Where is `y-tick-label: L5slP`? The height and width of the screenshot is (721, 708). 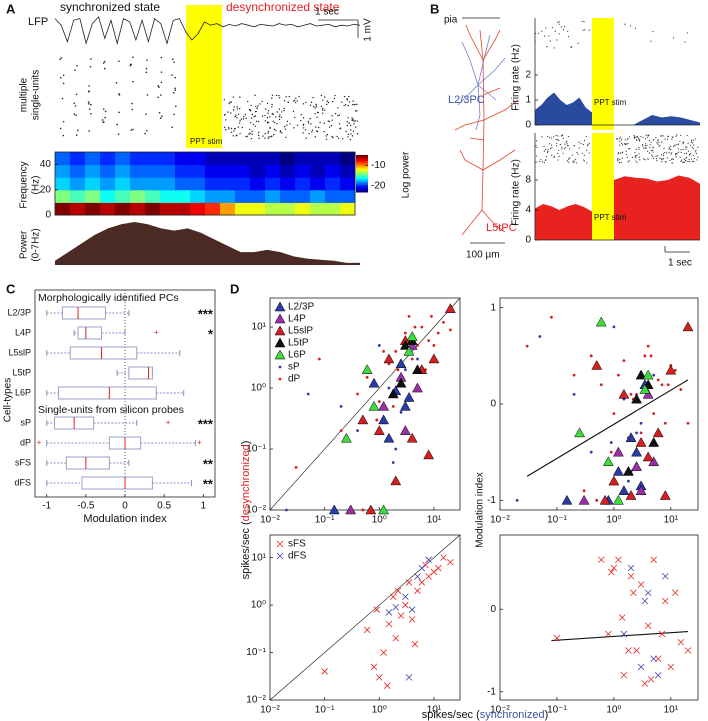 y-tick-label: L5slP is located at coordinates (19, 352).